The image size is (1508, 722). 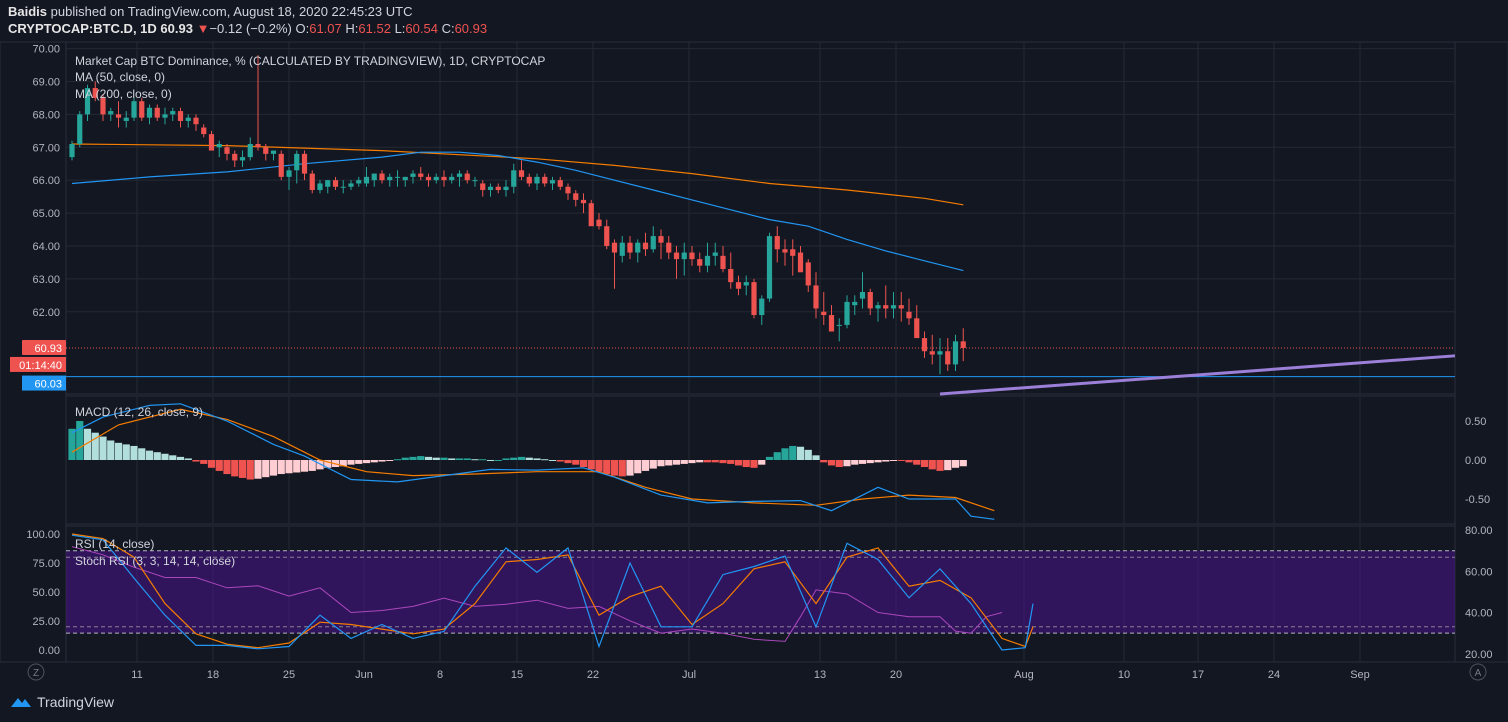 I want to click on rsi-line, so click(x=537, y=594).